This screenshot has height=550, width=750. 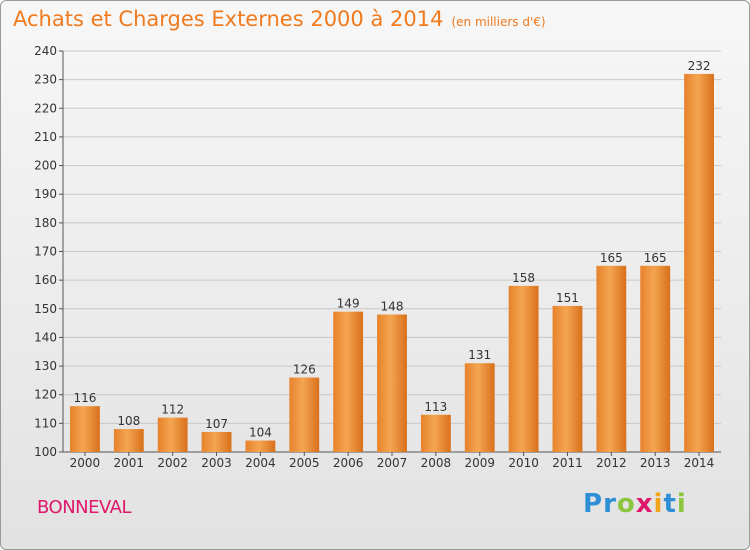 I want to click on x-tick-label: 2012, so click(x=611, y=463).